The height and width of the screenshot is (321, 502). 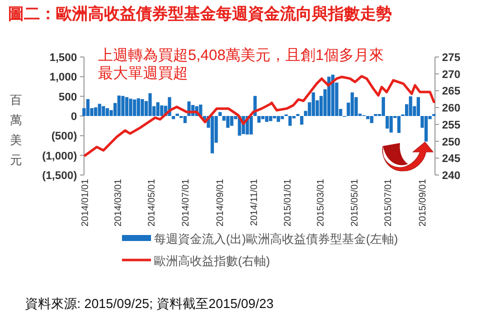 I want to click on x-tick-label: 2014/05/01, so click(x=152, y=203).